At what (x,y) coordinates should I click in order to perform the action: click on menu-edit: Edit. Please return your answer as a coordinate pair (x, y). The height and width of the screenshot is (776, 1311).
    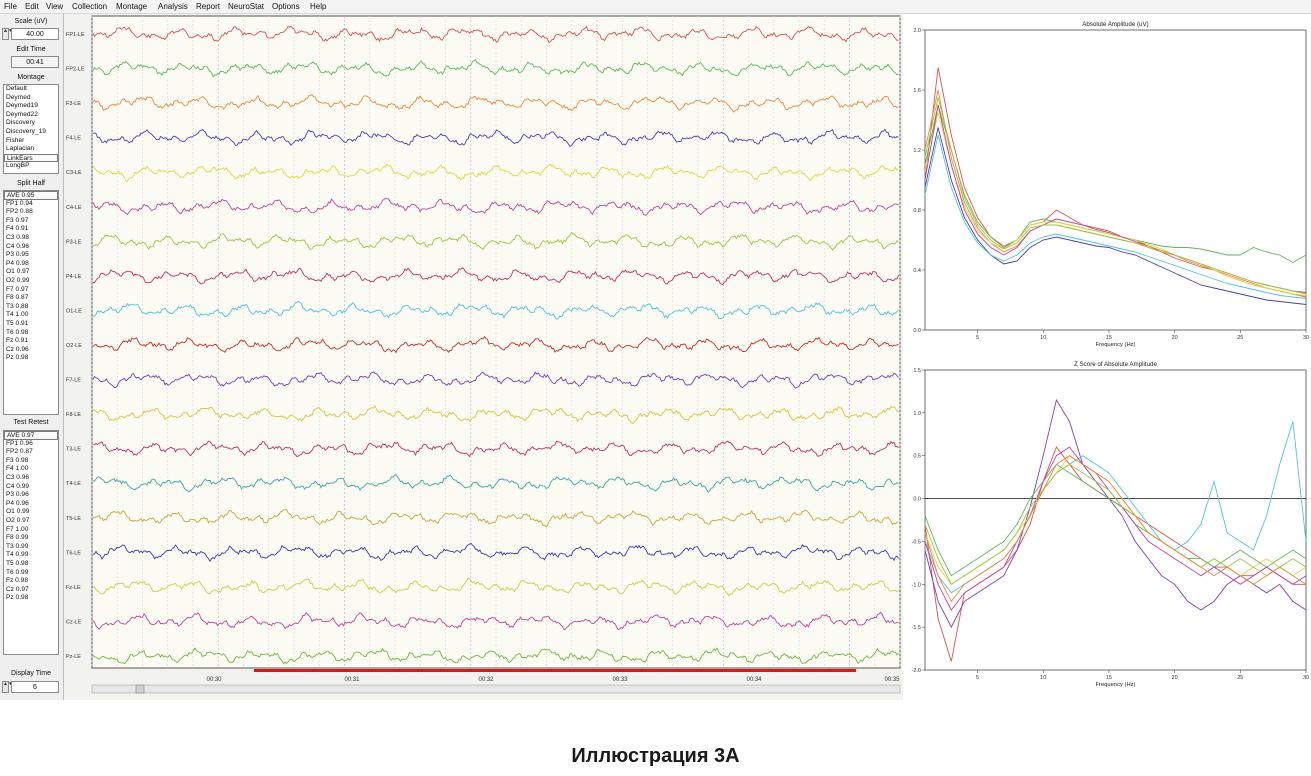
    Looking at the image, I should click on (32, 6).